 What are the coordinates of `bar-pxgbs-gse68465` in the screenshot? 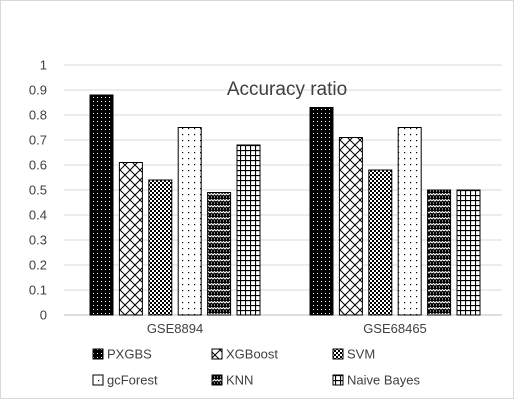 It's located at (321, 211).